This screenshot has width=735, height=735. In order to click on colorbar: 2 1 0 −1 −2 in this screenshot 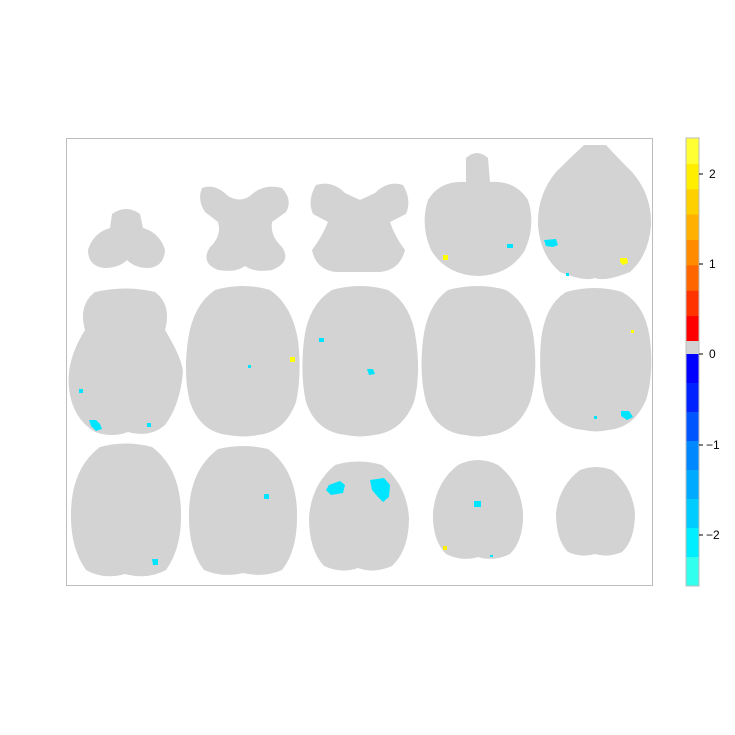, I will do `click(702, 362)`.